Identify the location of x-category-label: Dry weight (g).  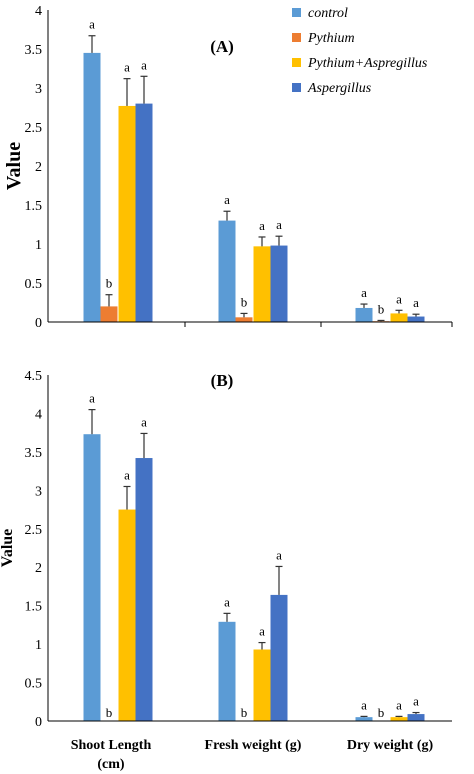
(390, 745).